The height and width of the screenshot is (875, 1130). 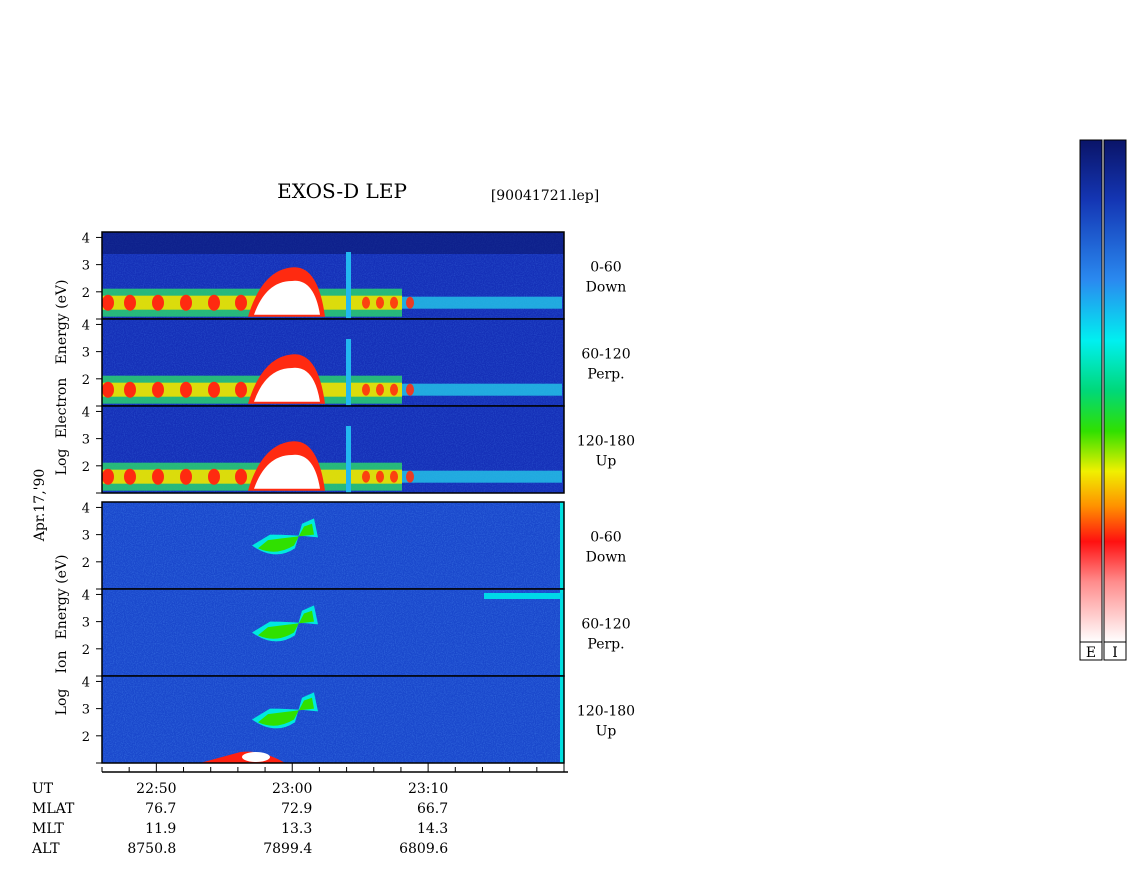 I want to click on ephemeris-value: 8750.8, so click(x=151, y=849).